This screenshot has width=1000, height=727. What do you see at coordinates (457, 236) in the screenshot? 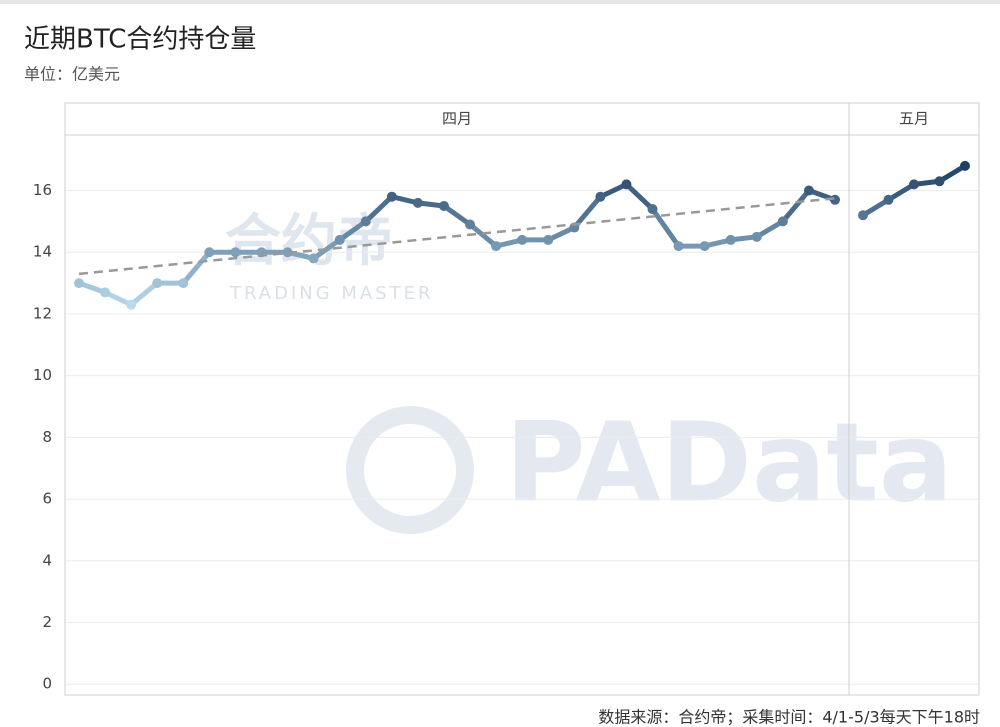
I see `trend-line` at bounding box center [457, 236].